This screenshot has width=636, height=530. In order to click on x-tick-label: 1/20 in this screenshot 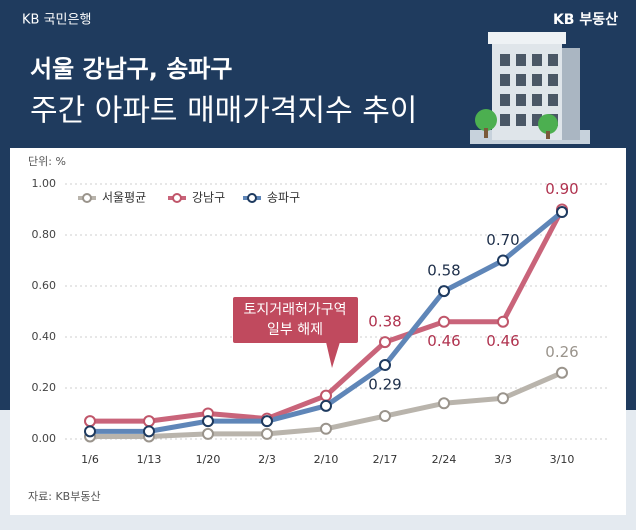, I will do `click(208, 459)`.